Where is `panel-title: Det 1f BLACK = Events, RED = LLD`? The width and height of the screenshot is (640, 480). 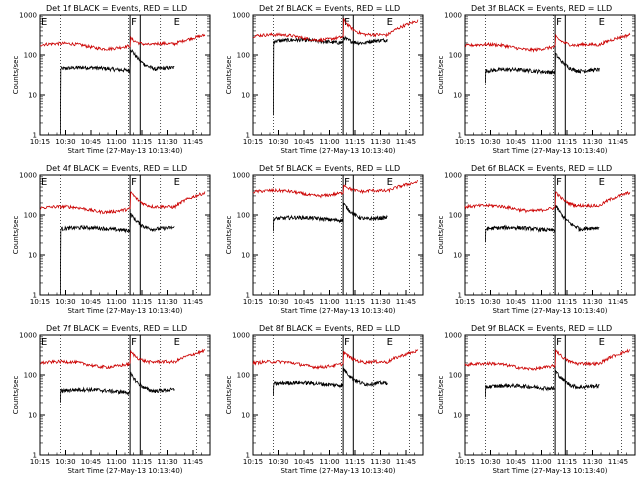 panel-title: Det 1f BLACK = Events, RED = LLD is located at coordinates (116, 8).